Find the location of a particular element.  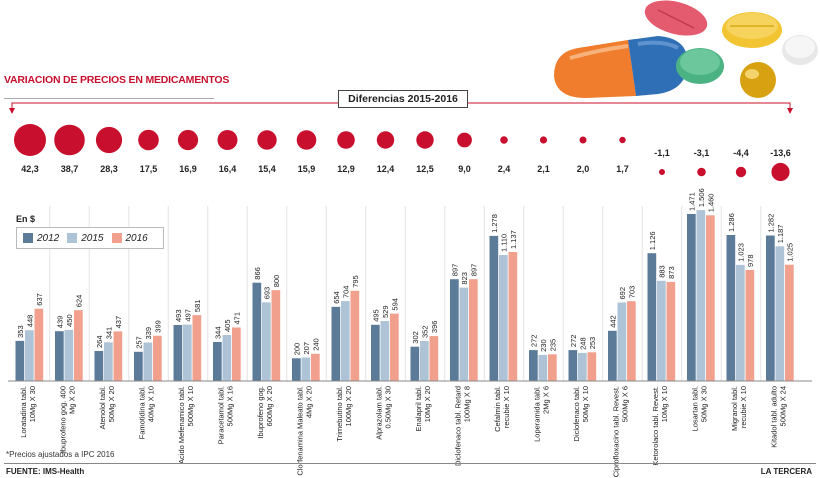

difference-label: 2,1 is located at coordinates (543, 169).